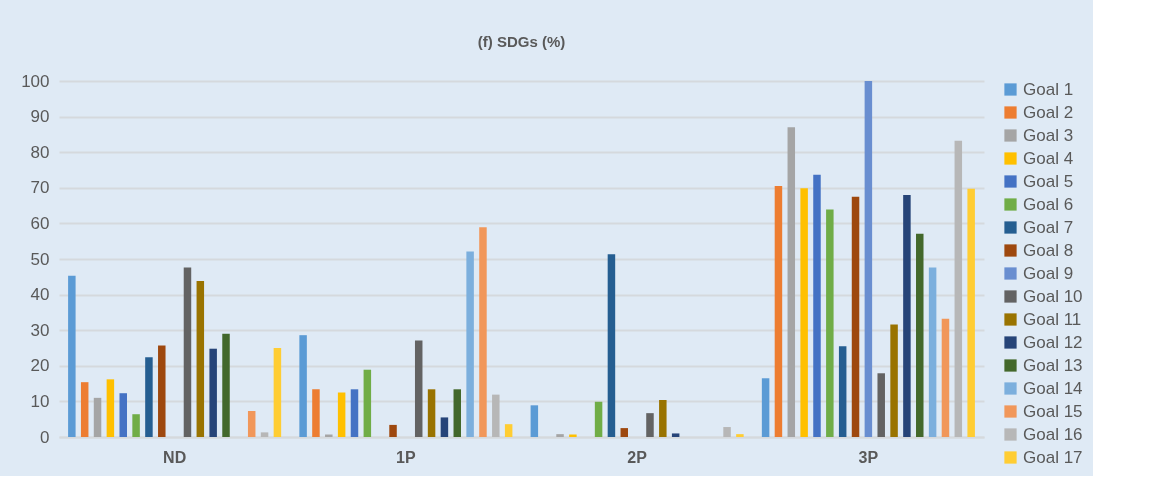 This screenshot has height=504, width=1168. What do you see at coordinates (521, 41) in the screenshot?
I see `chart-title: (f) SDGs (%)` at bounding box center [521, 41].